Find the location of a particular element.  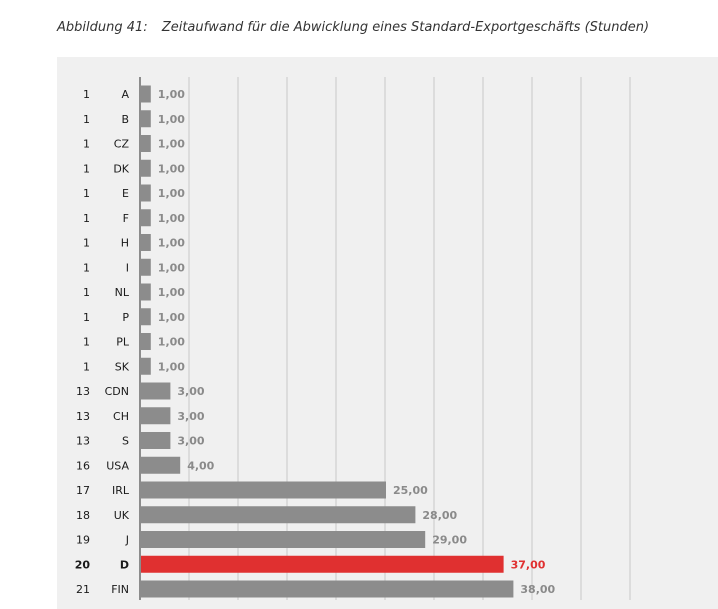

bar-pl is located at coordinates (146, 341).